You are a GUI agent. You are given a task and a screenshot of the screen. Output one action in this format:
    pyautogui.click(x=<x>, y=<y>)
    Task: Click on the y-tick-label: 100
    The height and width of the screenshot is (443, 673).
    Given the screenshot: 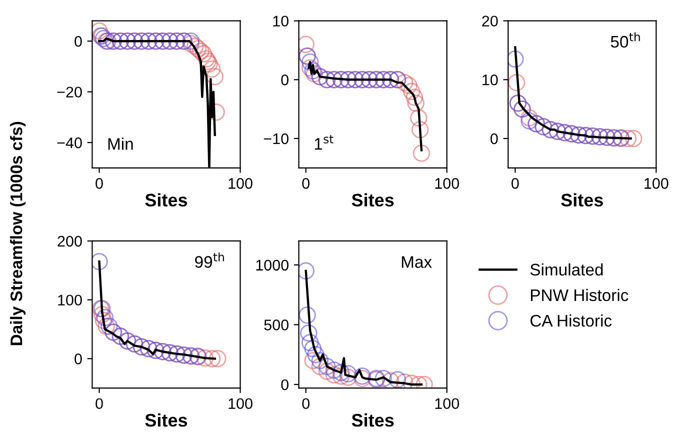 What is the action you would take?
    pyautogui.click(x=70, y=300)
    